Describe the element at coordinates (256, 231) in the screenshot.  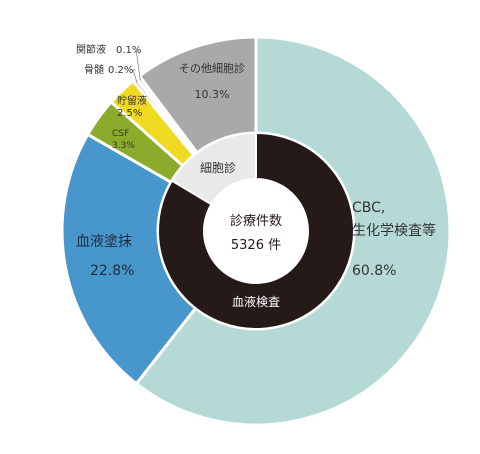
I see `center-hole` at that location.